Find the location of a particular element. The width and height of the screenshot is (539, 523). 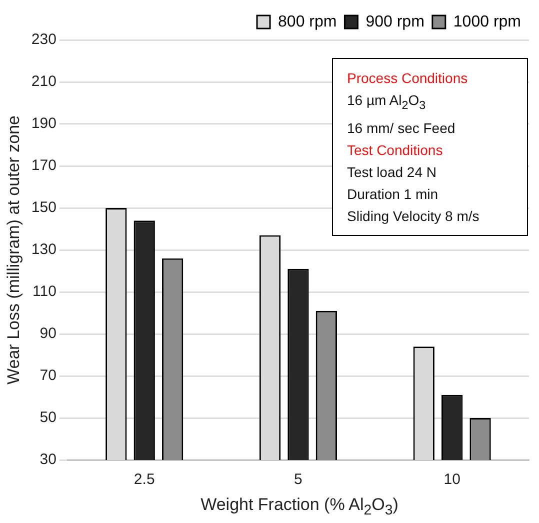

x-tick-label: 10 is located at coordinates (452, 479).